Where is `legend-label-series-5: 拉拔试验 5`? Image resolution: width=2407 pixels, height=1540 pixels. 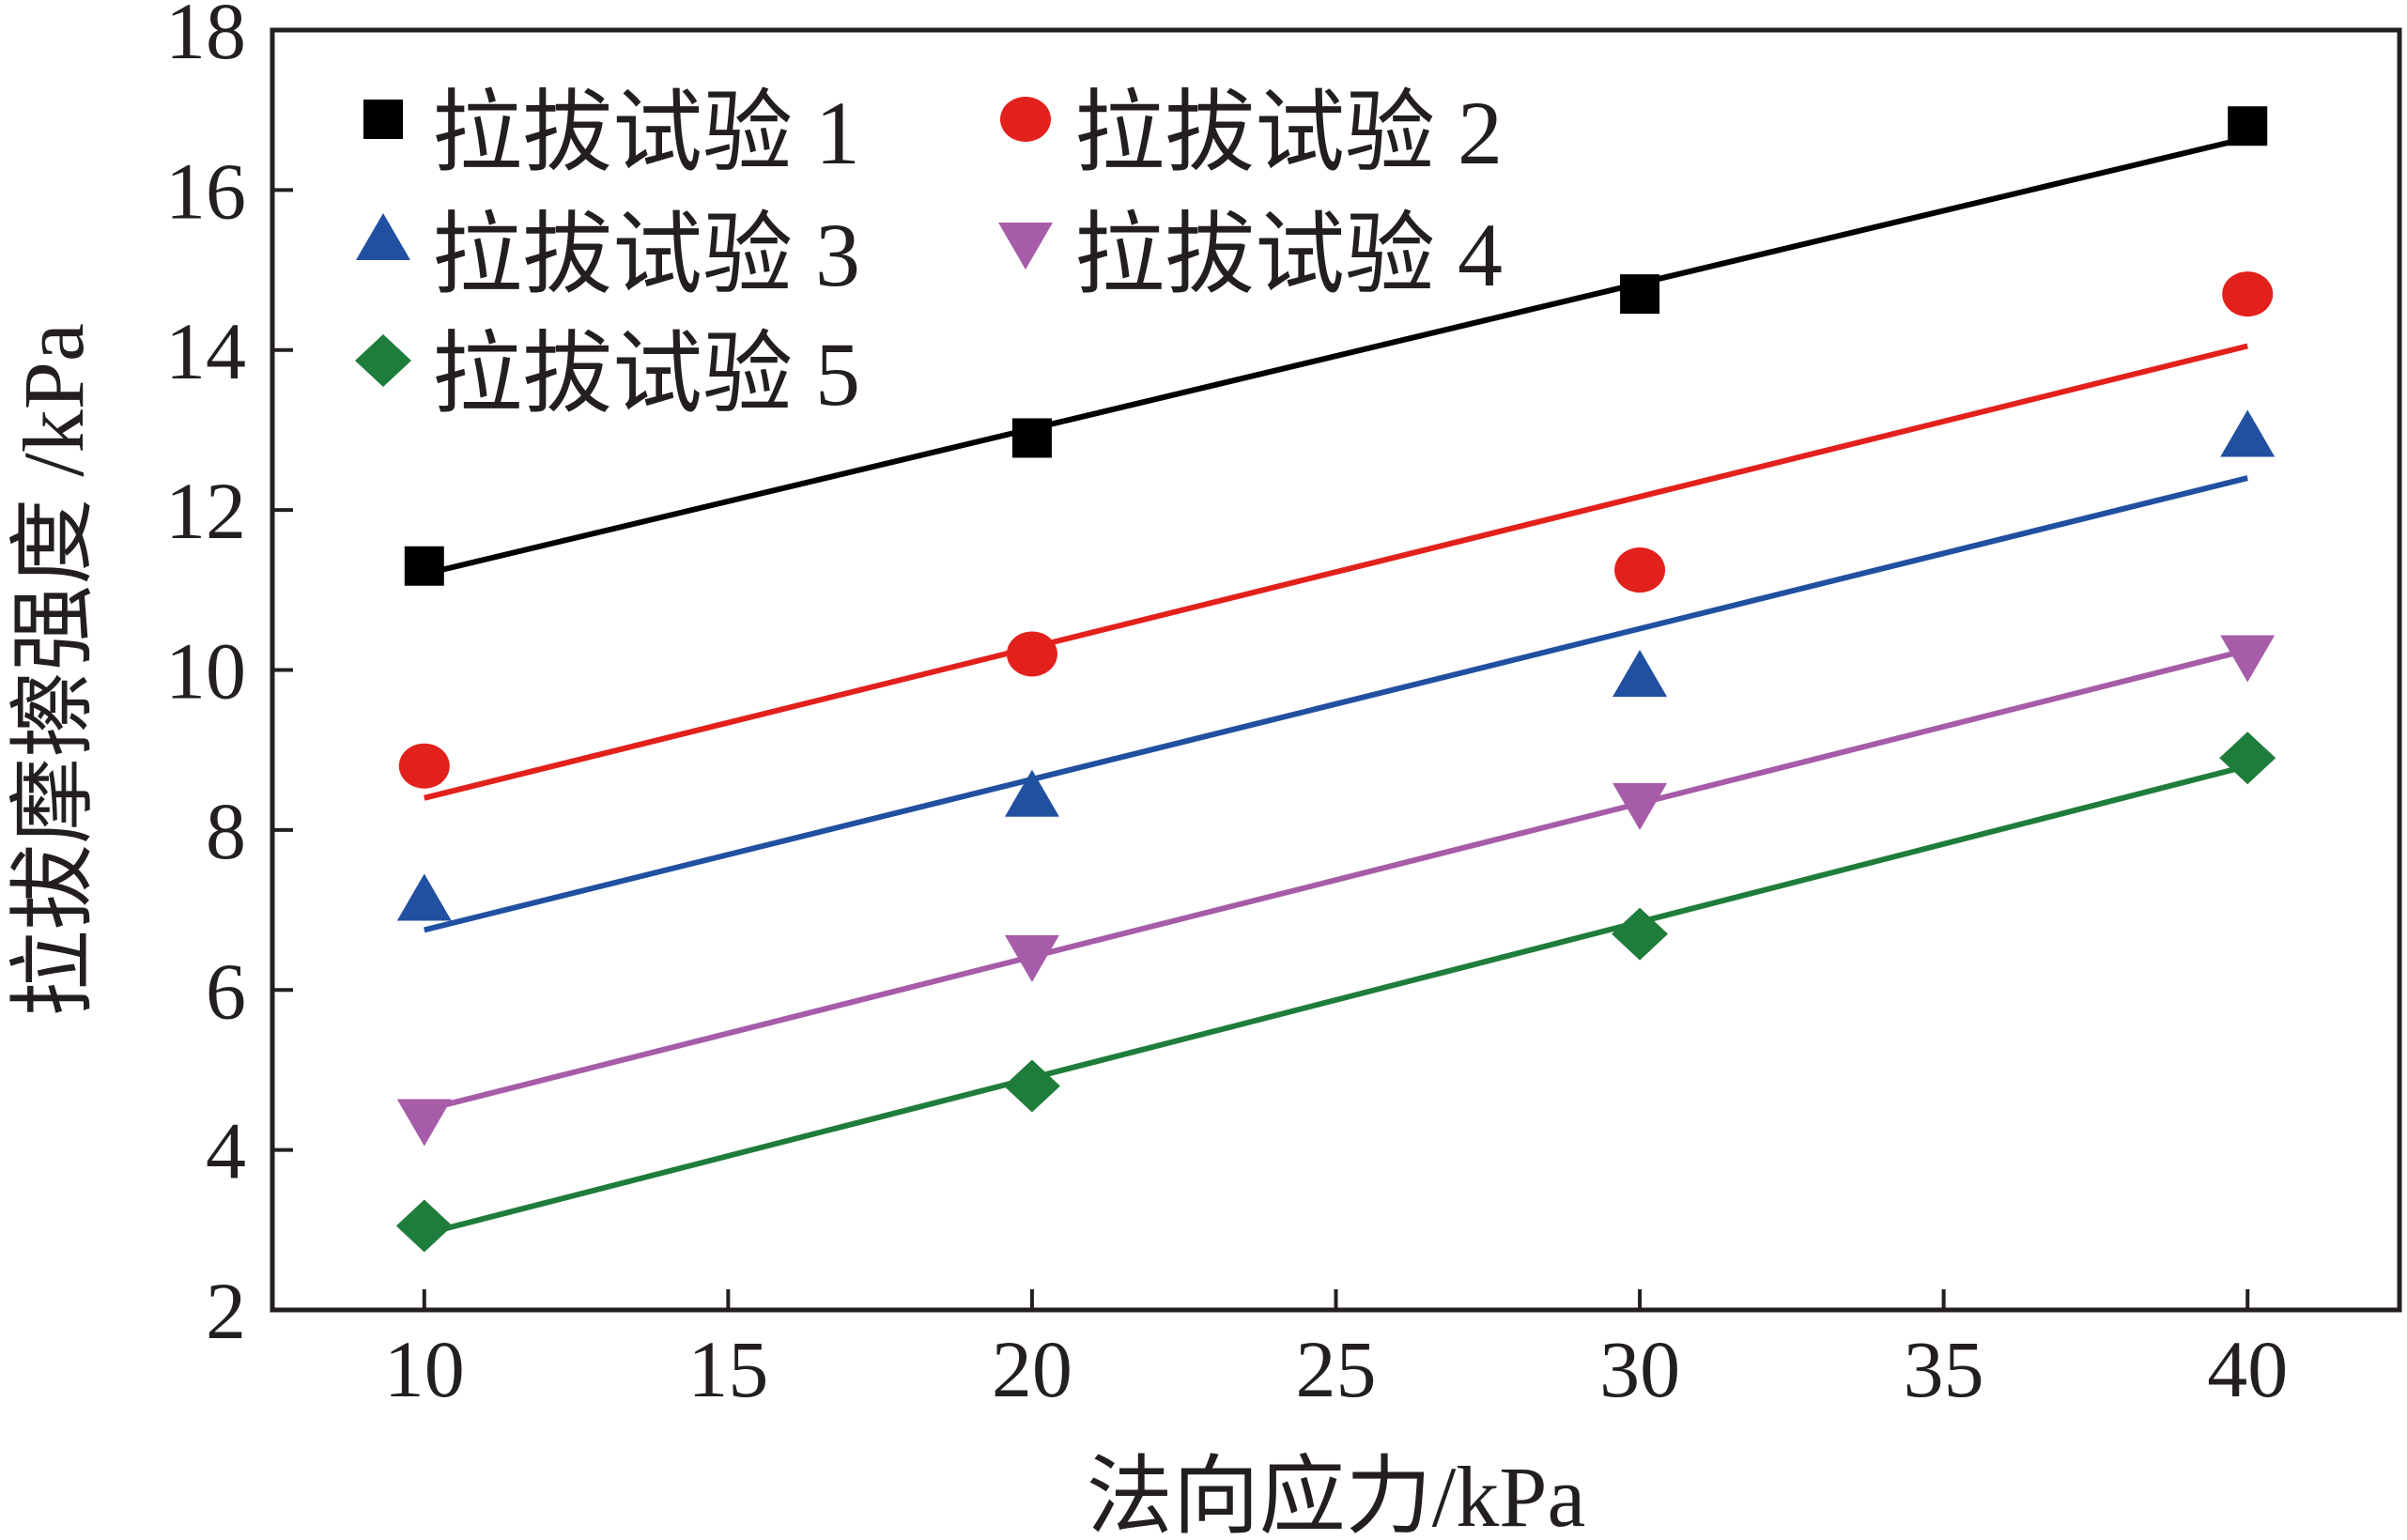
legend-label-series-5: 拉拔试验 5 is located at coordinates (646, 374).